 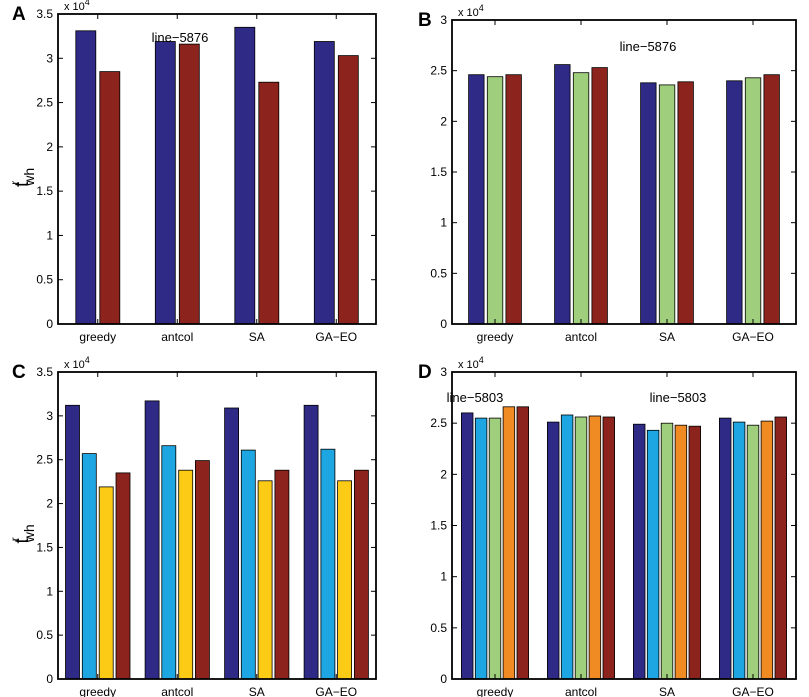 I want to click on panel-label-d: D, so click(x=425, y=372).